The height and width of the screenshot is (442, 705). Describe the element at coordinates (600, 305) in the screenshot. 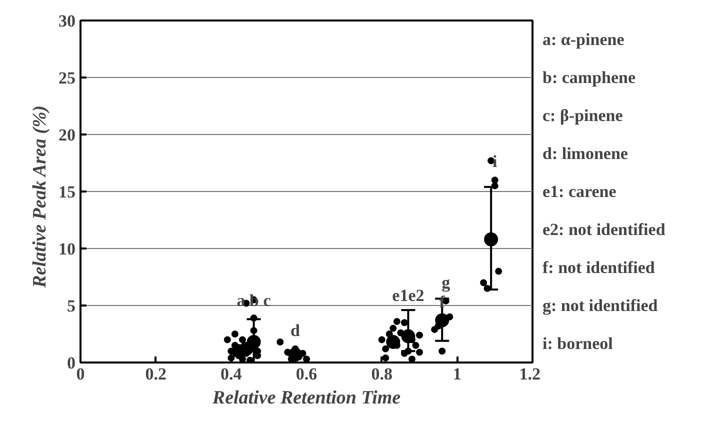

I see `text: g: not identified` at that location.